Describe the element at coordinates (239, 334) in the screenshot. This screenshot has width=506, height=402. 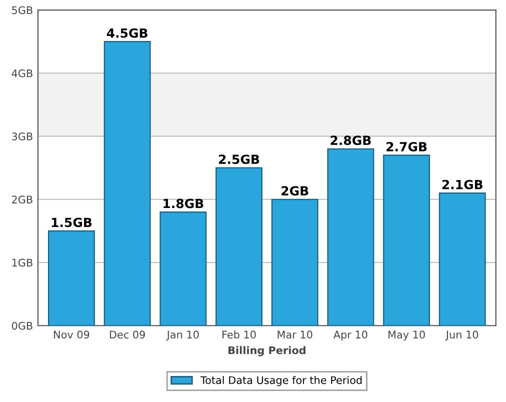
I see `x-tick-label: Feb 10` at that location.